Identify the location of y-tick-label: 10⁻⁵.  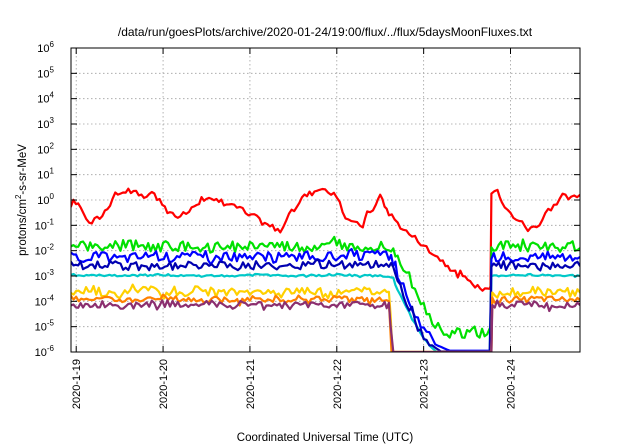
(45, 326).